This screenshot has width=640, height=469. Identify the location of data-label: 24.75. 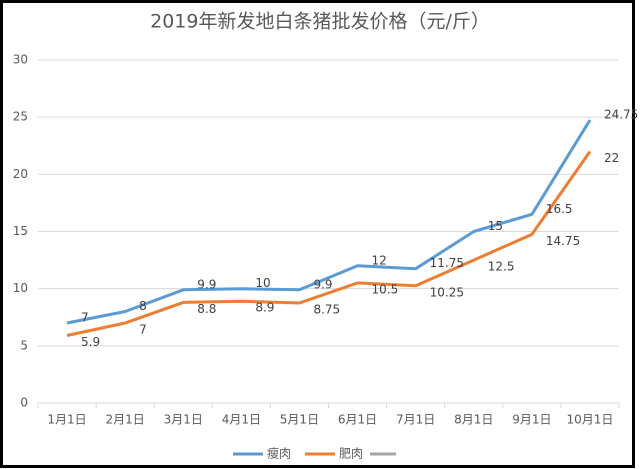
(621, 115).